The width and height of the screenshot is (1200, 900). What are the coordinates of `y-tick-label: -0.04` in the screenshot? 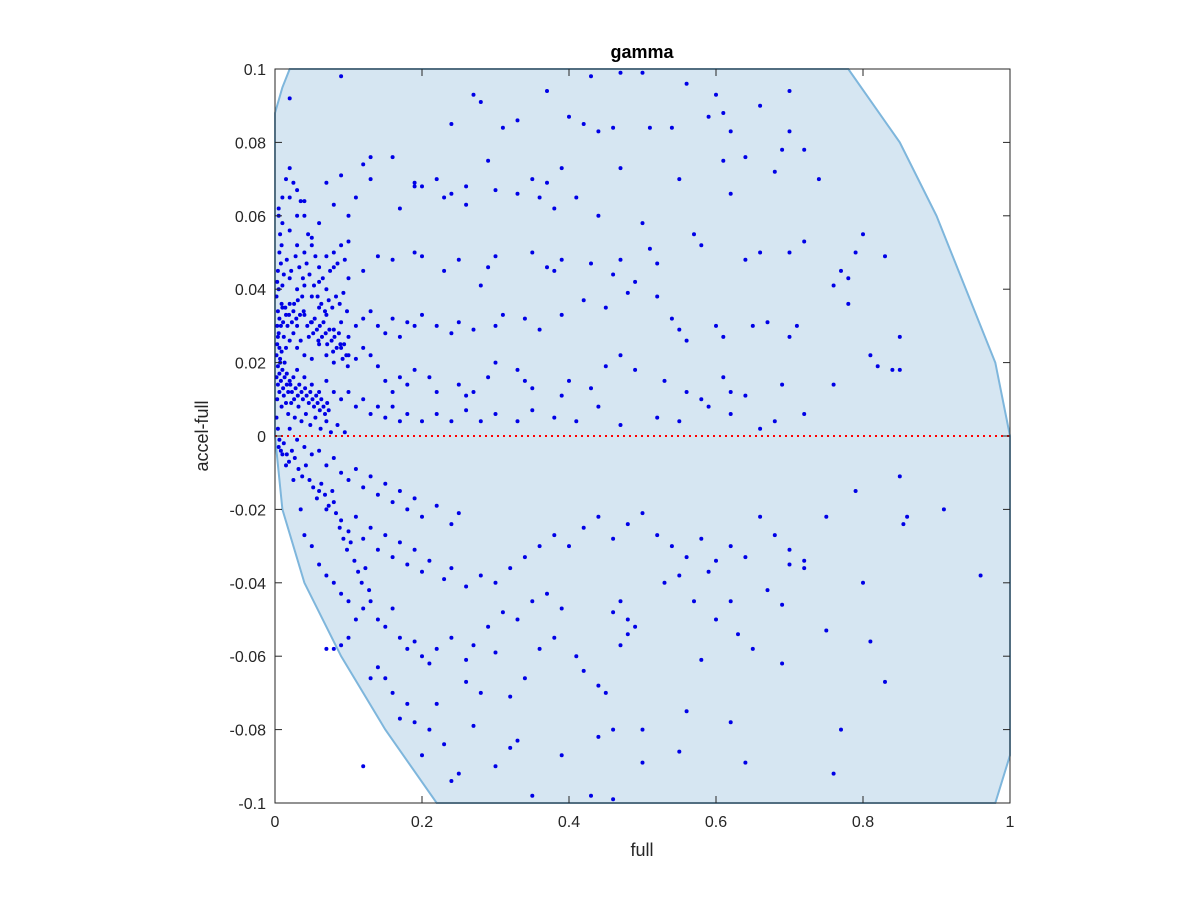 It's located at (248, 584).